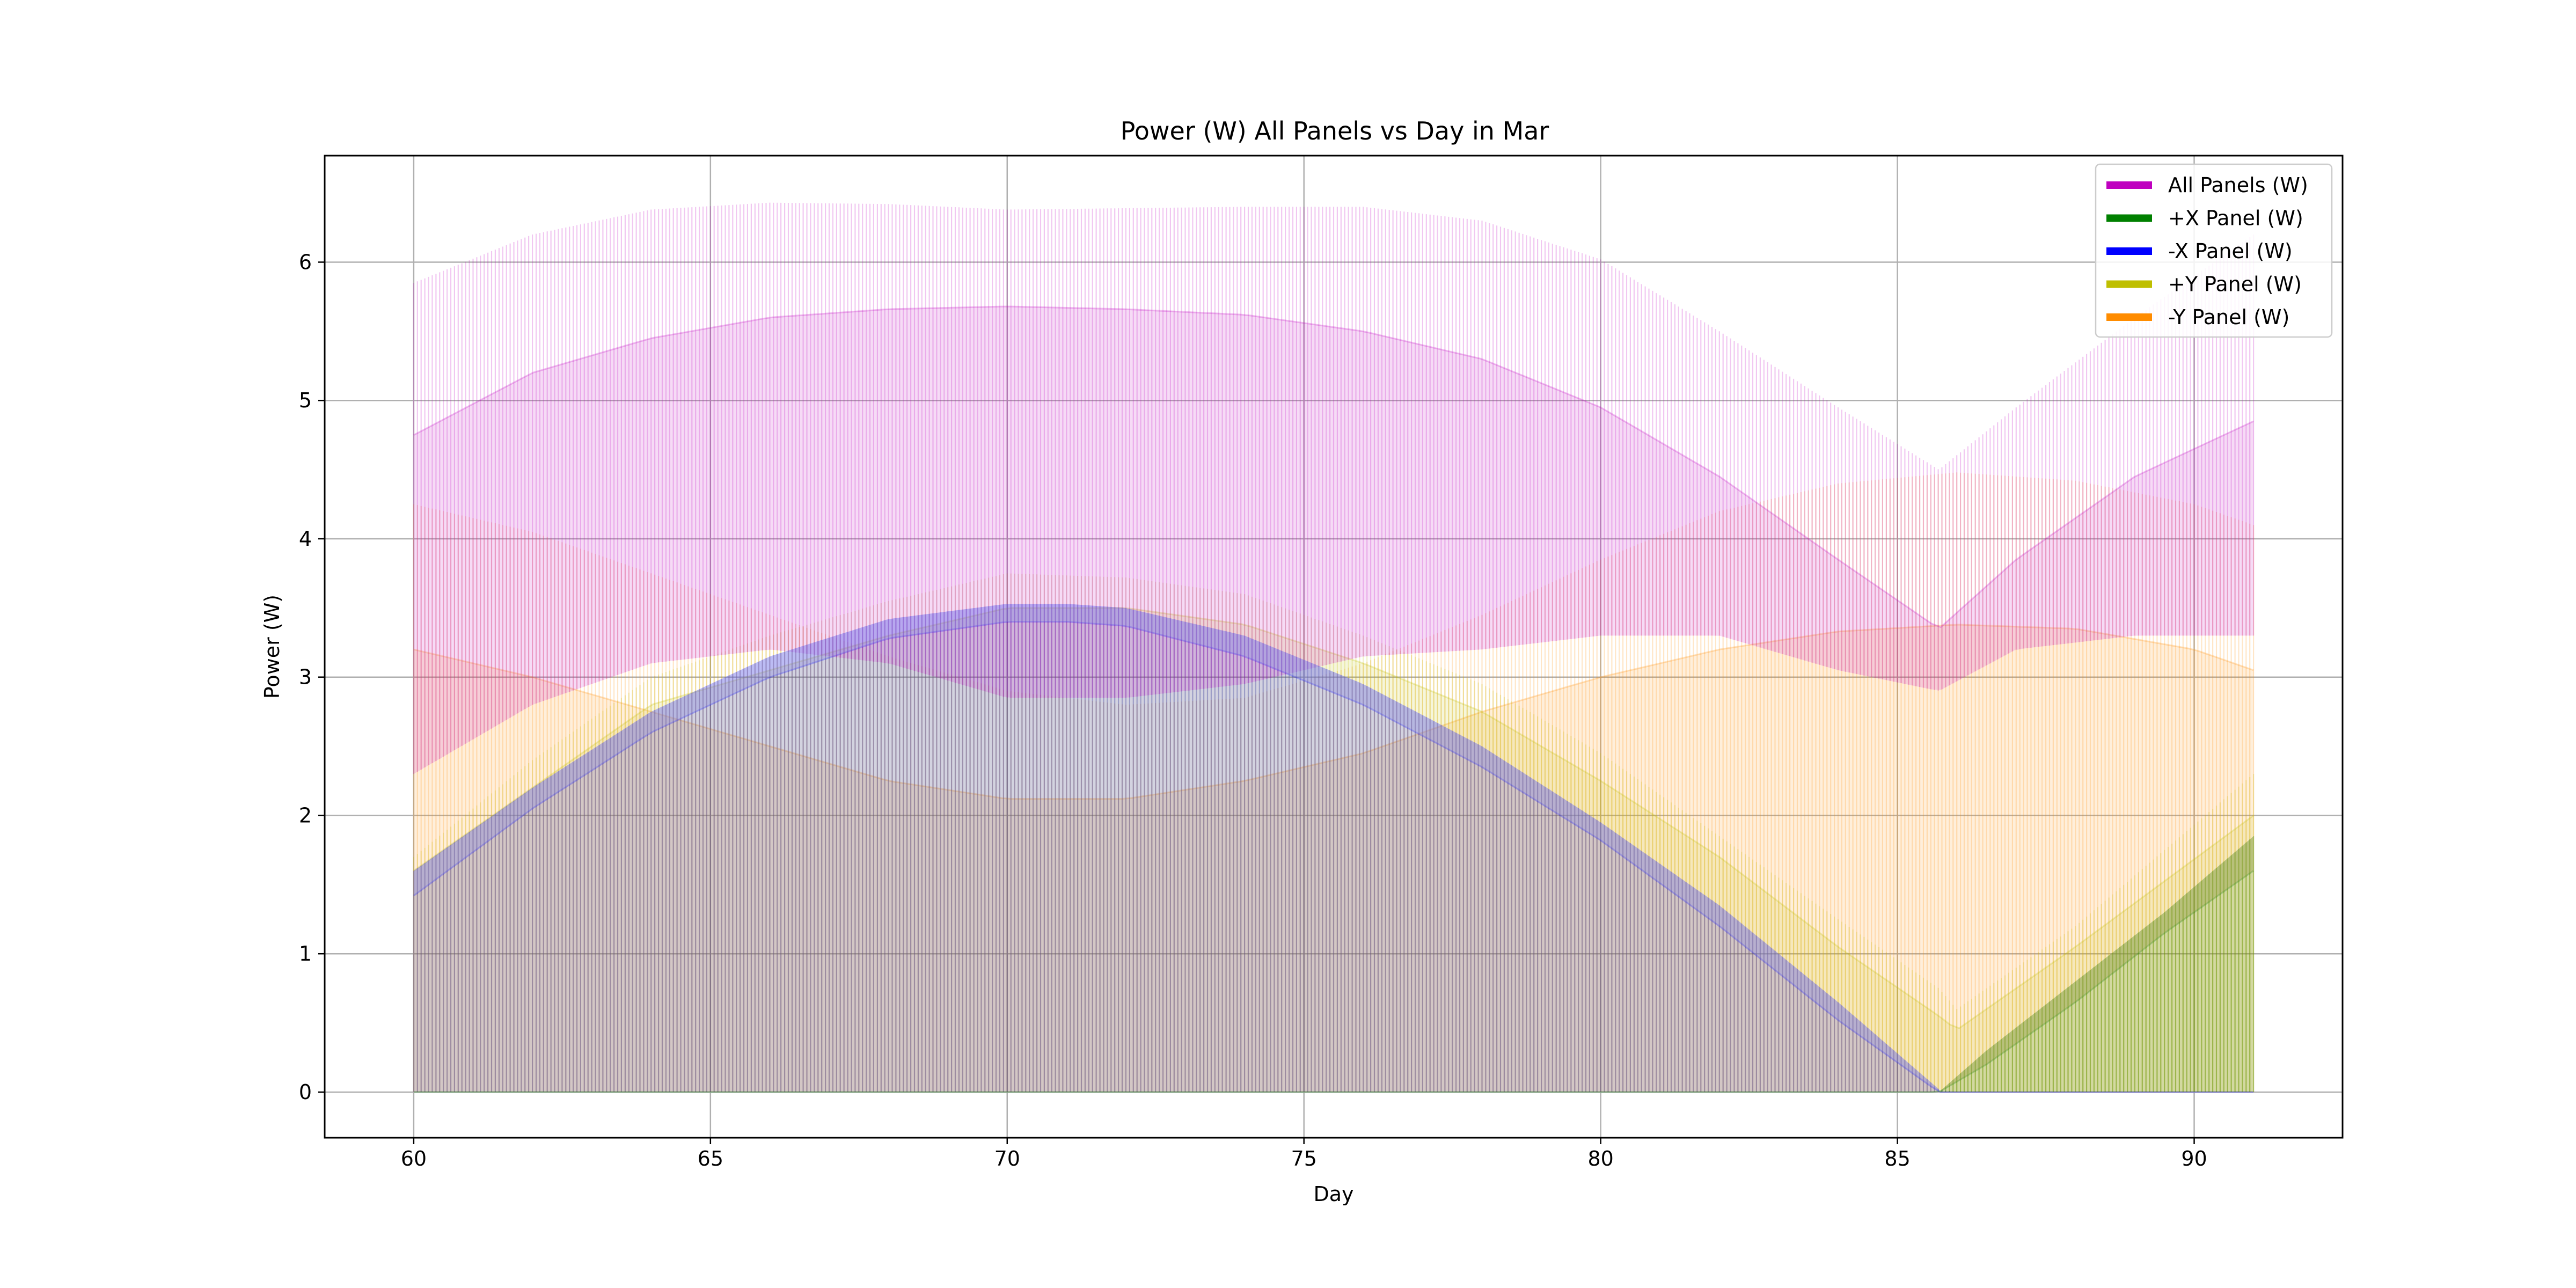 This screenshot has height=1288, width=2576. Describe the element at coordinates (1304, 1158) in the screenshot. I see `x-tick-label: 75` at that location.